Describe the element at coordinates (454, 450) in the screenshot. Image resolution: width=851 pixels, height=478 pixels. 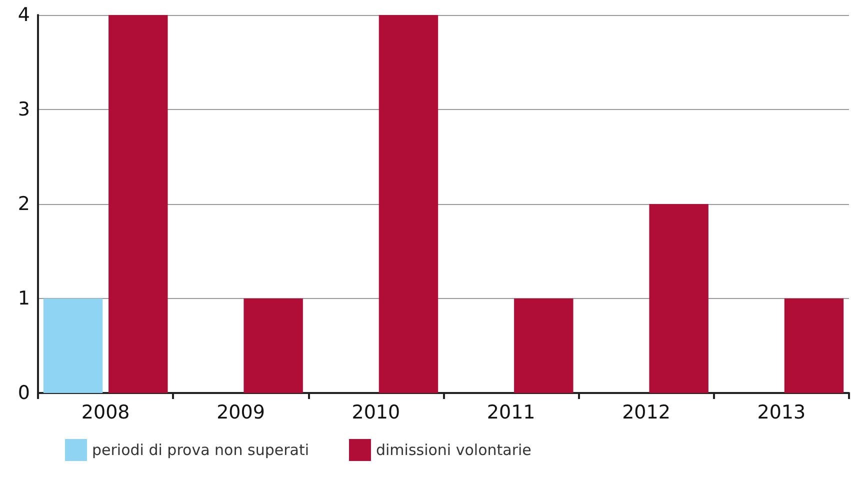
I see `legend-label: dimissioni volontarie` at that location.